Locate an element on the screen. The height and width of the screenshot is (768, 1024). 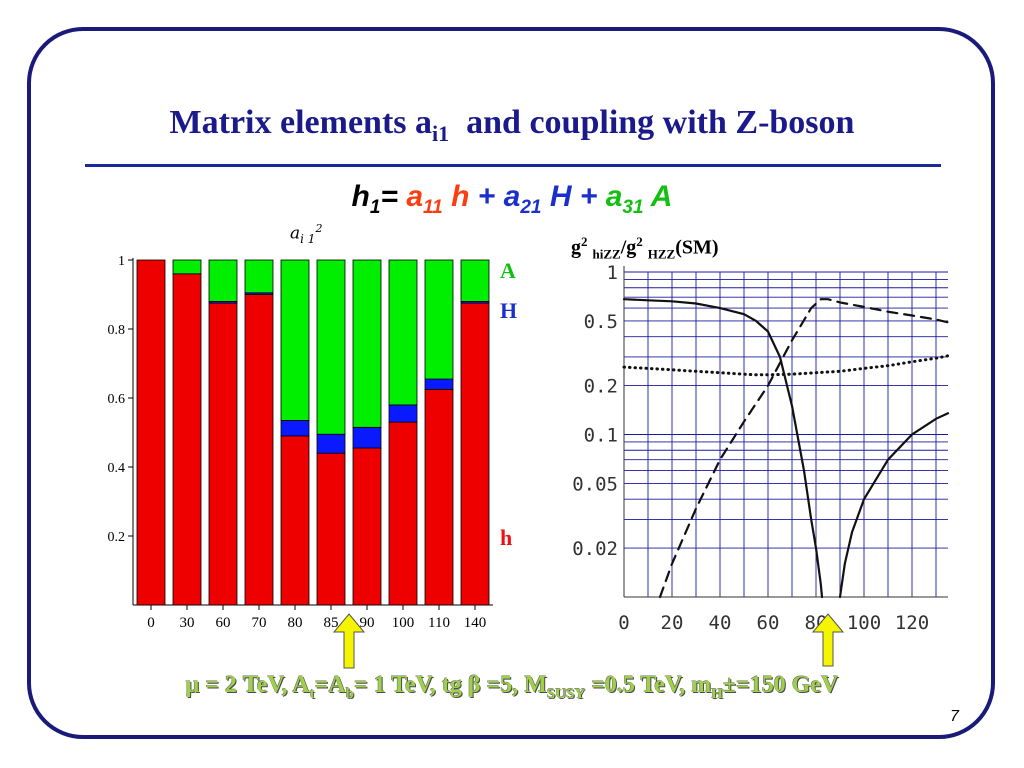
right-xtick-label: 0 is located at coordinates (623, 623).